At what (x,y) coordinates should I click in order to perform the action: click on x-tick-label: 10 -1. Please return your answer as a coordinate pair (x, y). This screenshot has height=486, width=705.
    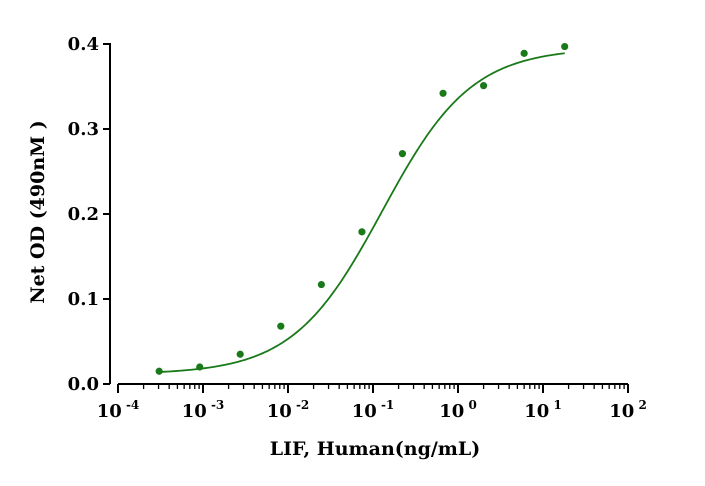
    Looking at the image, I should click on (373, 410).